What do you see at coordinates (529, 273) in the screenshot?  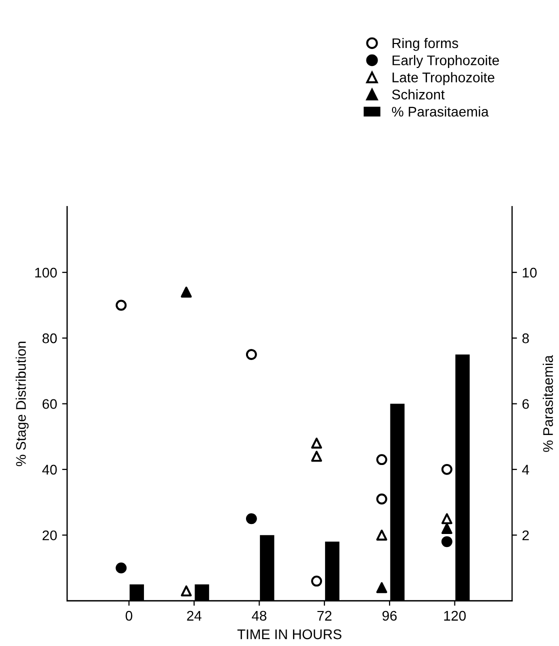 I see `y2-tick-label: 10` at bounding box center [529, 273].